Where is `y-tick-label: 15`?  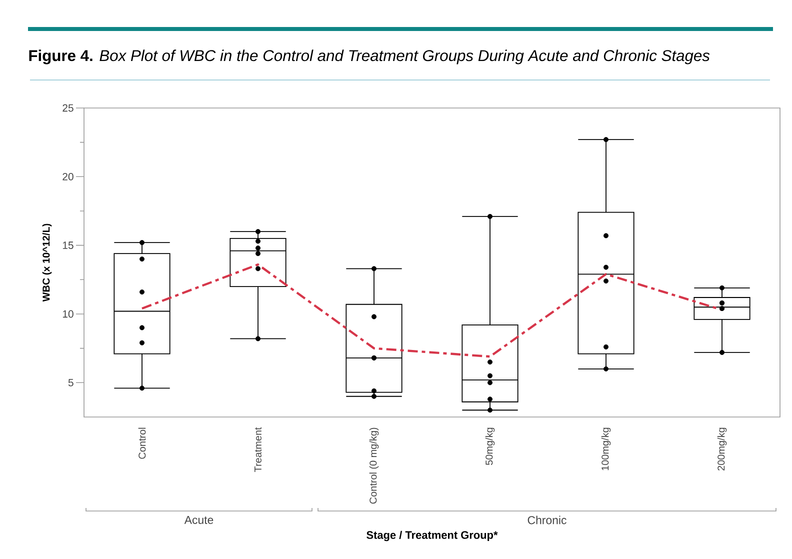
y-tick-label: 15 is located at coordinates (68, 245).